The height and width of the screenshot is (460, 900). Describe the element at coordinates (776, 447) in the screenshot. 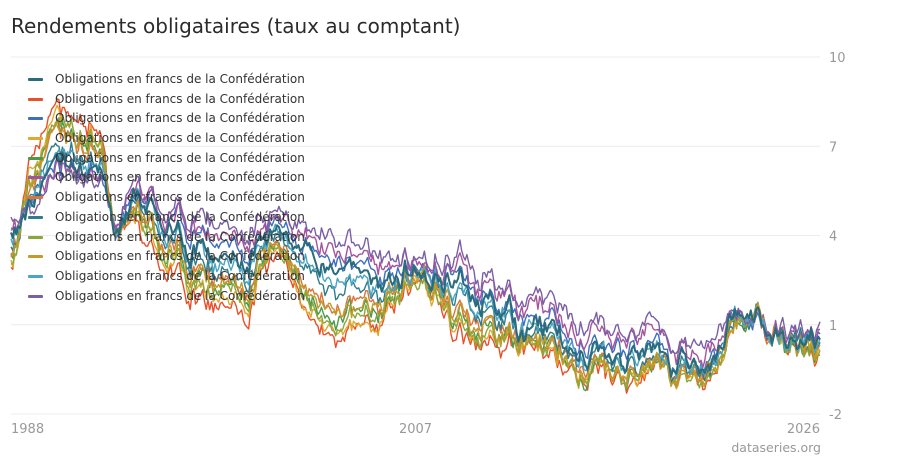

I see `source-credit: dataseries.org` at that location.